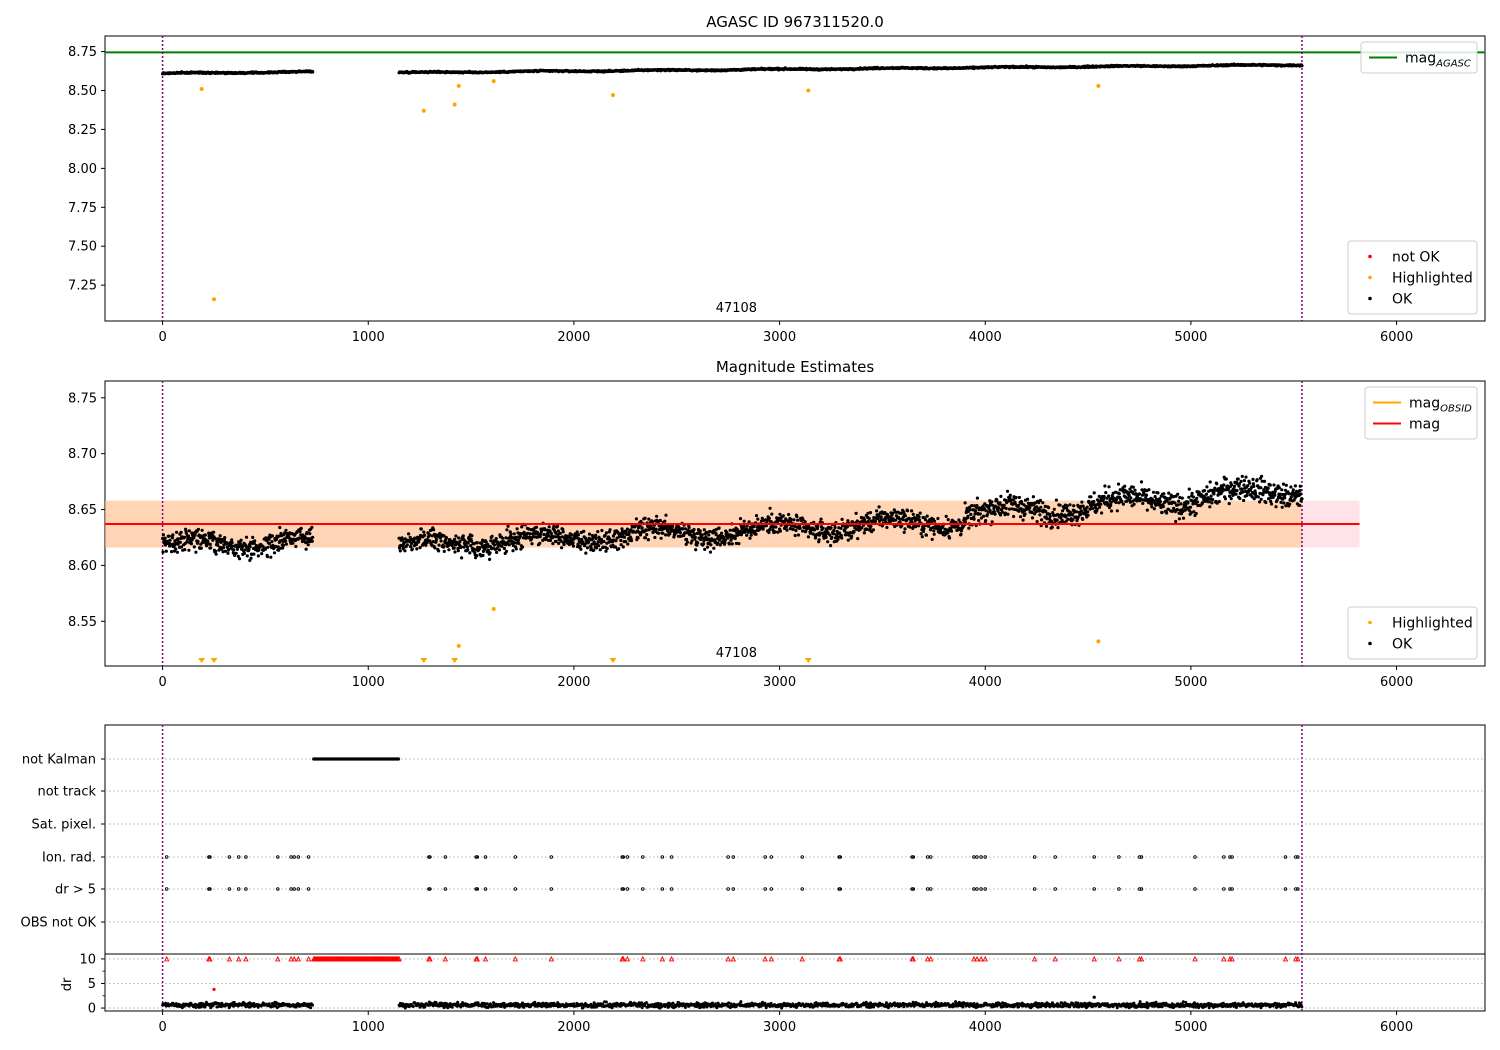 The image size is (1500, 1050). I want to click on legend-label: not OK, so click(1416, 258).